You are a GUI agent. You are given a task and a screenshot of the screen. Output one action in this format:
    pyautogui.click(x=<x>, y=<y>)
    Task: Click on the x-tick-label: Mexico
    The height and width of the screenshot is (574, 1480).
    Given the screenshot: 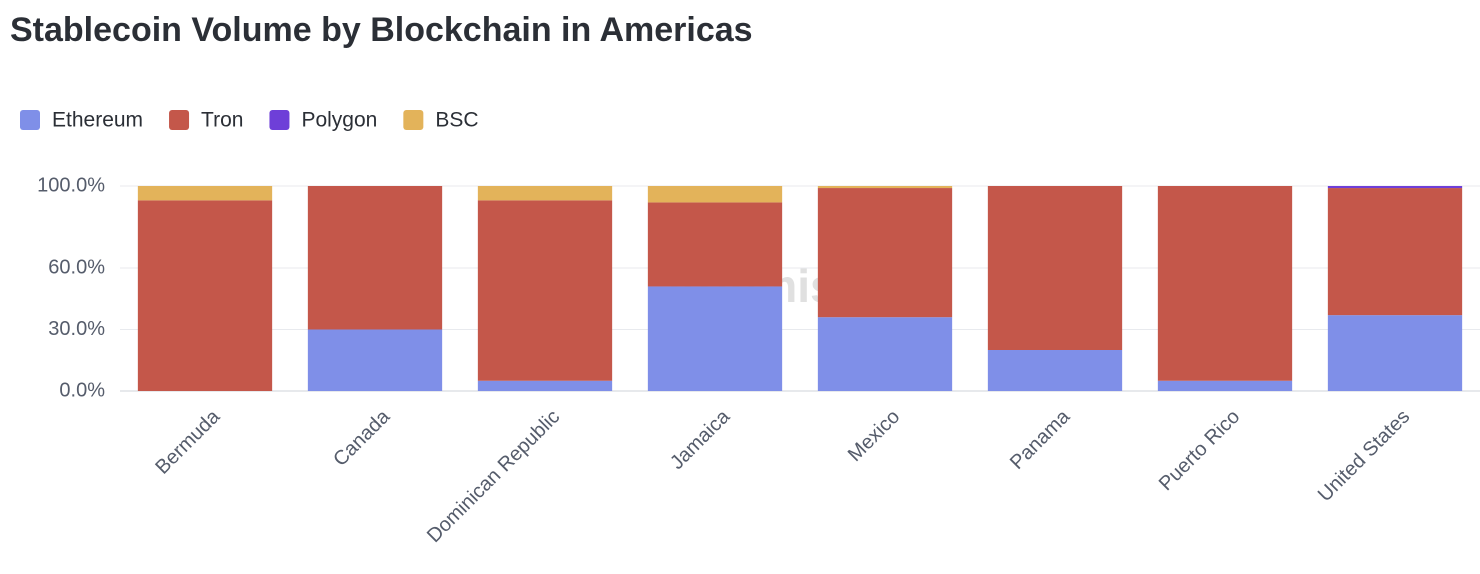 What is the action you would take?
    pyautogui.click(x=874, y=436)
    